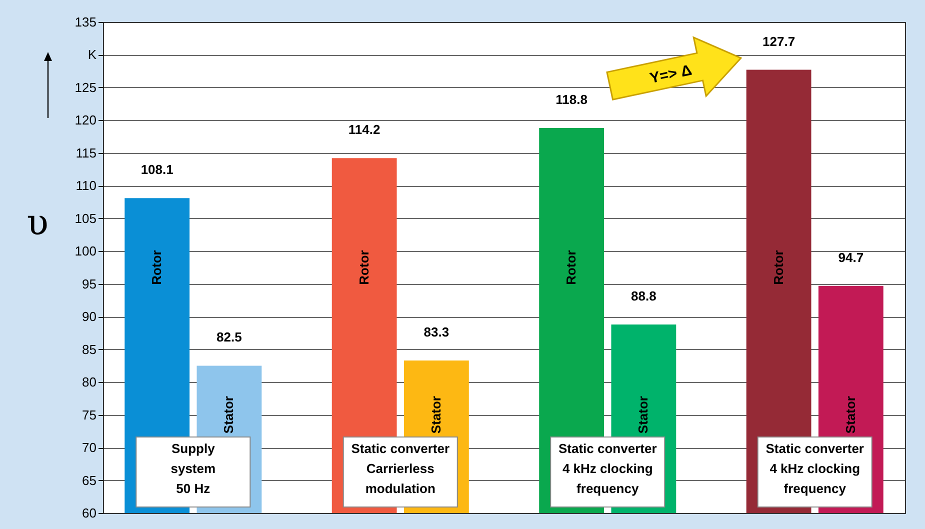  What do you see at coordinates (229, 337) in the screenshot?
I see `data-label: 82.5` at bounding box center [229, 337].